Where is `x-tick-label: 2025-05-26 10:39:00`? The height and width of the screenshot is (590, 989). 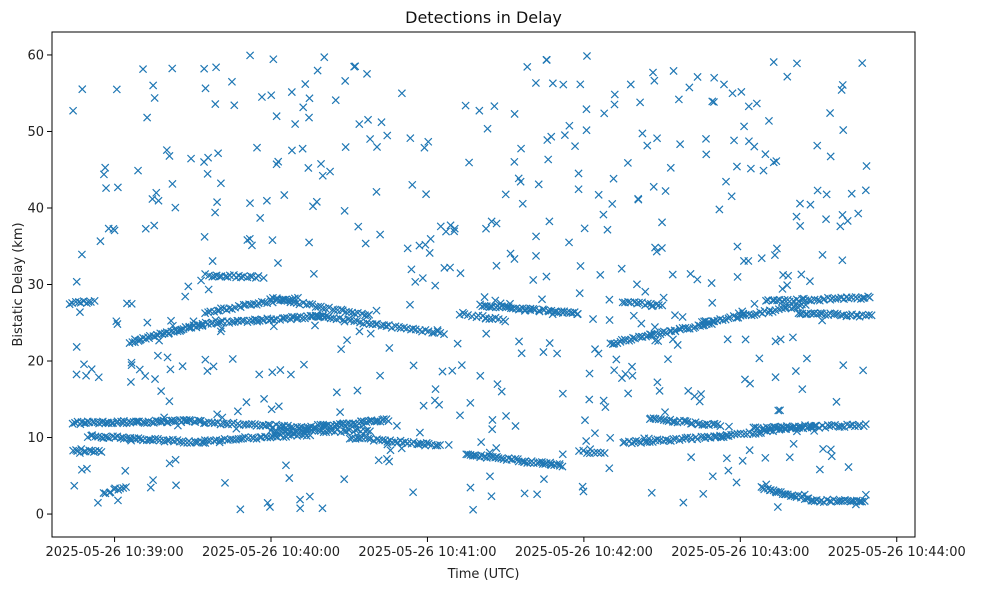 x-tick-label: 2025-05-26 10:39:00 is located at coordinates (115, 552).